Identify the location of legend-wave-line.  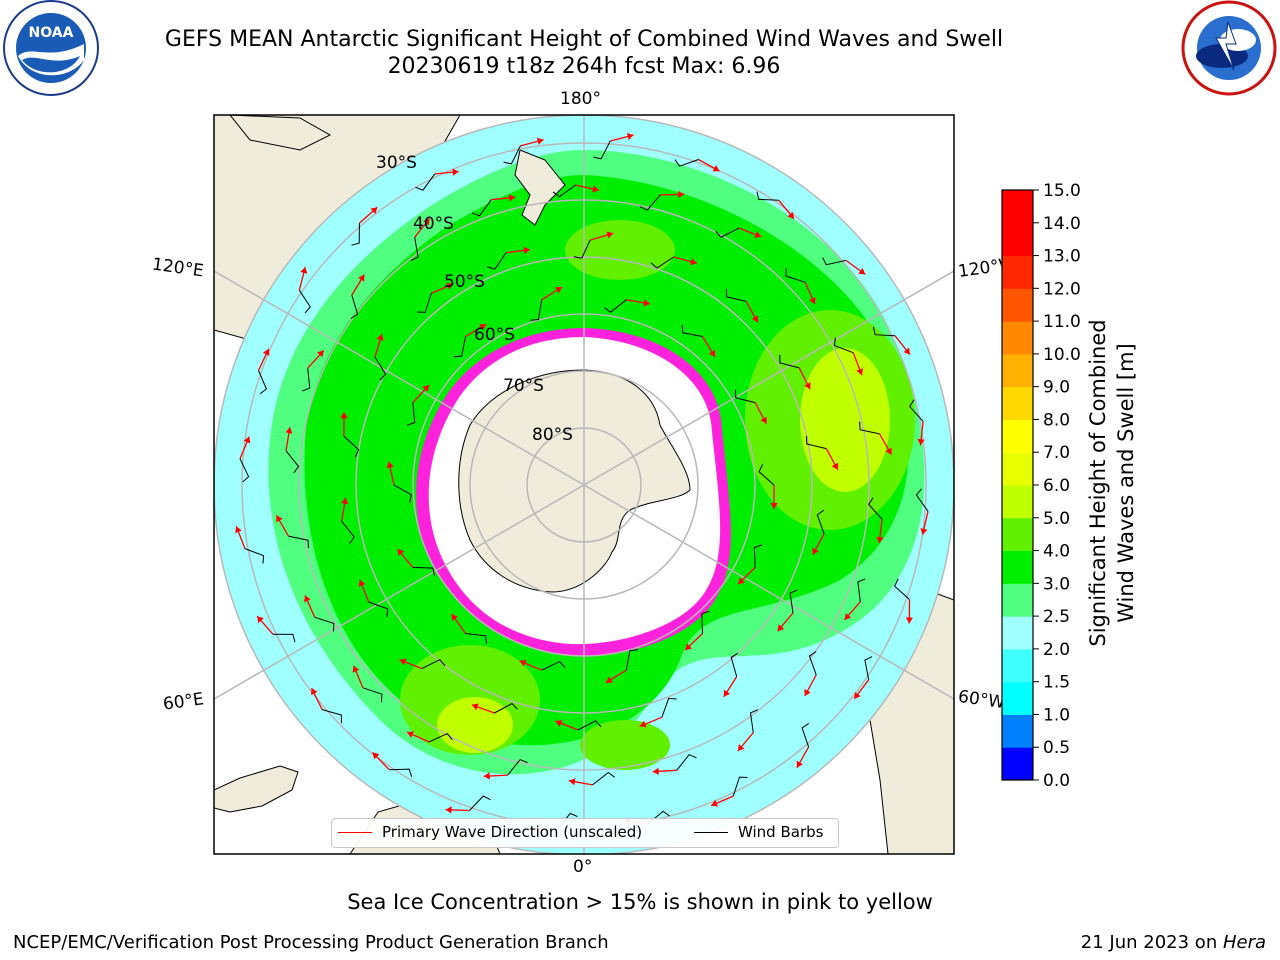
(355, 832).